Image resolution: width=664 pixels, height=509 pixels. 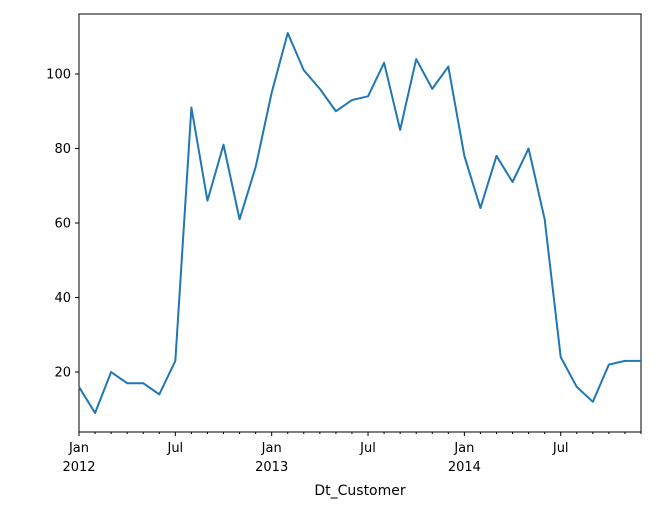 I want to click on y-tick-label: 80, so click(x=62, y=149).